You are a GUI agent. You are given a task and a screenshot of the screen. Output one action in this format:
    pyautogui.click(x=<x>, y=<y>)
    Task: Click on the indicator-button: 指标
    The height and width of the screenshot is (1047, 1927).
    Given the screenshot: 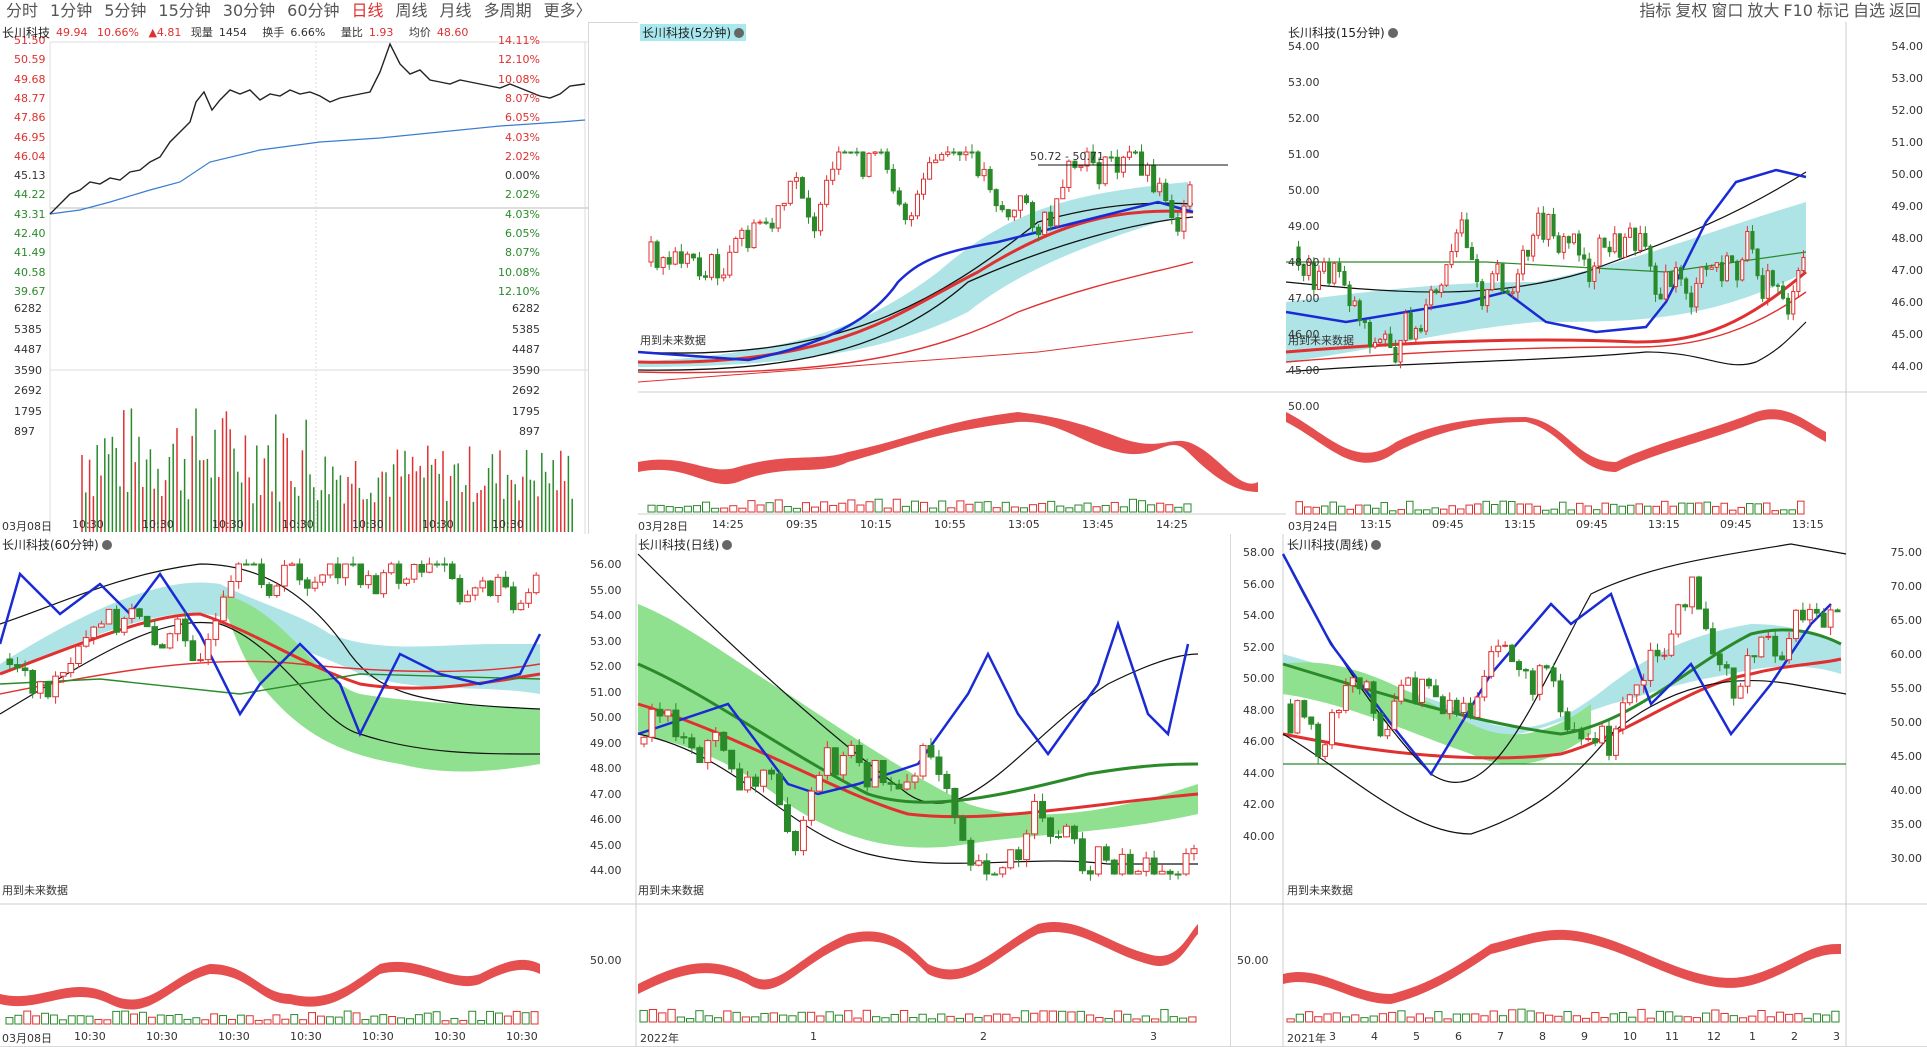 What is the action you would take?
    pyautogui.click(x=1655, y=10)
    